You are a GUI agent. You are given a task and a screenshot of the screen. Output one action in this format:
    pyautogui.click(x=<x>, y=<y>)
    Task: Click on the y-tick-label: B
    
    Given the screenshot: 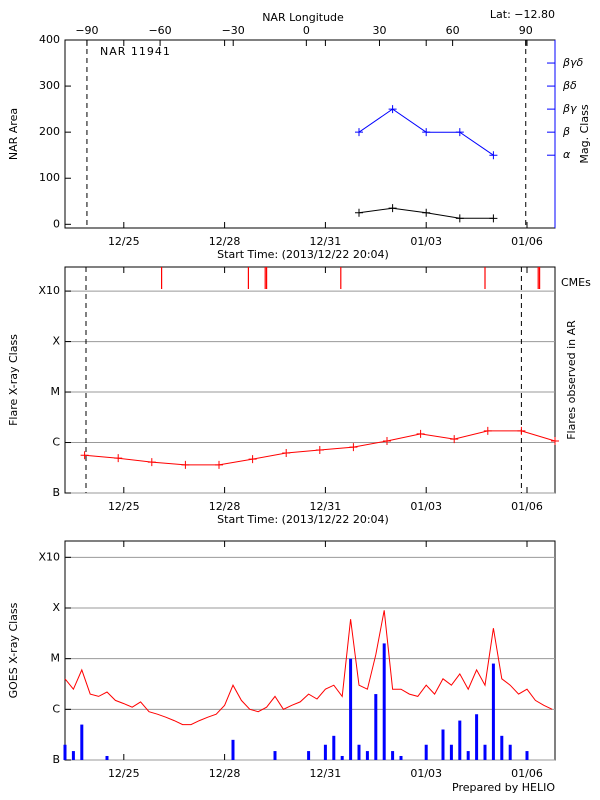 What is the action you would take?
    pyautogui.click(x=56, y=759)
    